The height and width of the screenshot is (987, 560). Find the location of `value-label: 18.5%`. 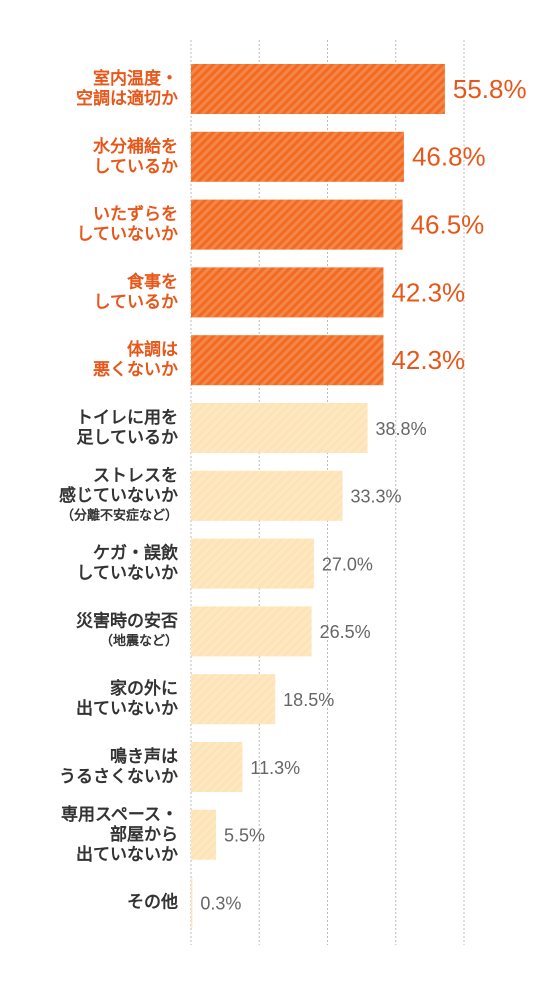

value-label: 18.5% is located at coordinates (308, 700).